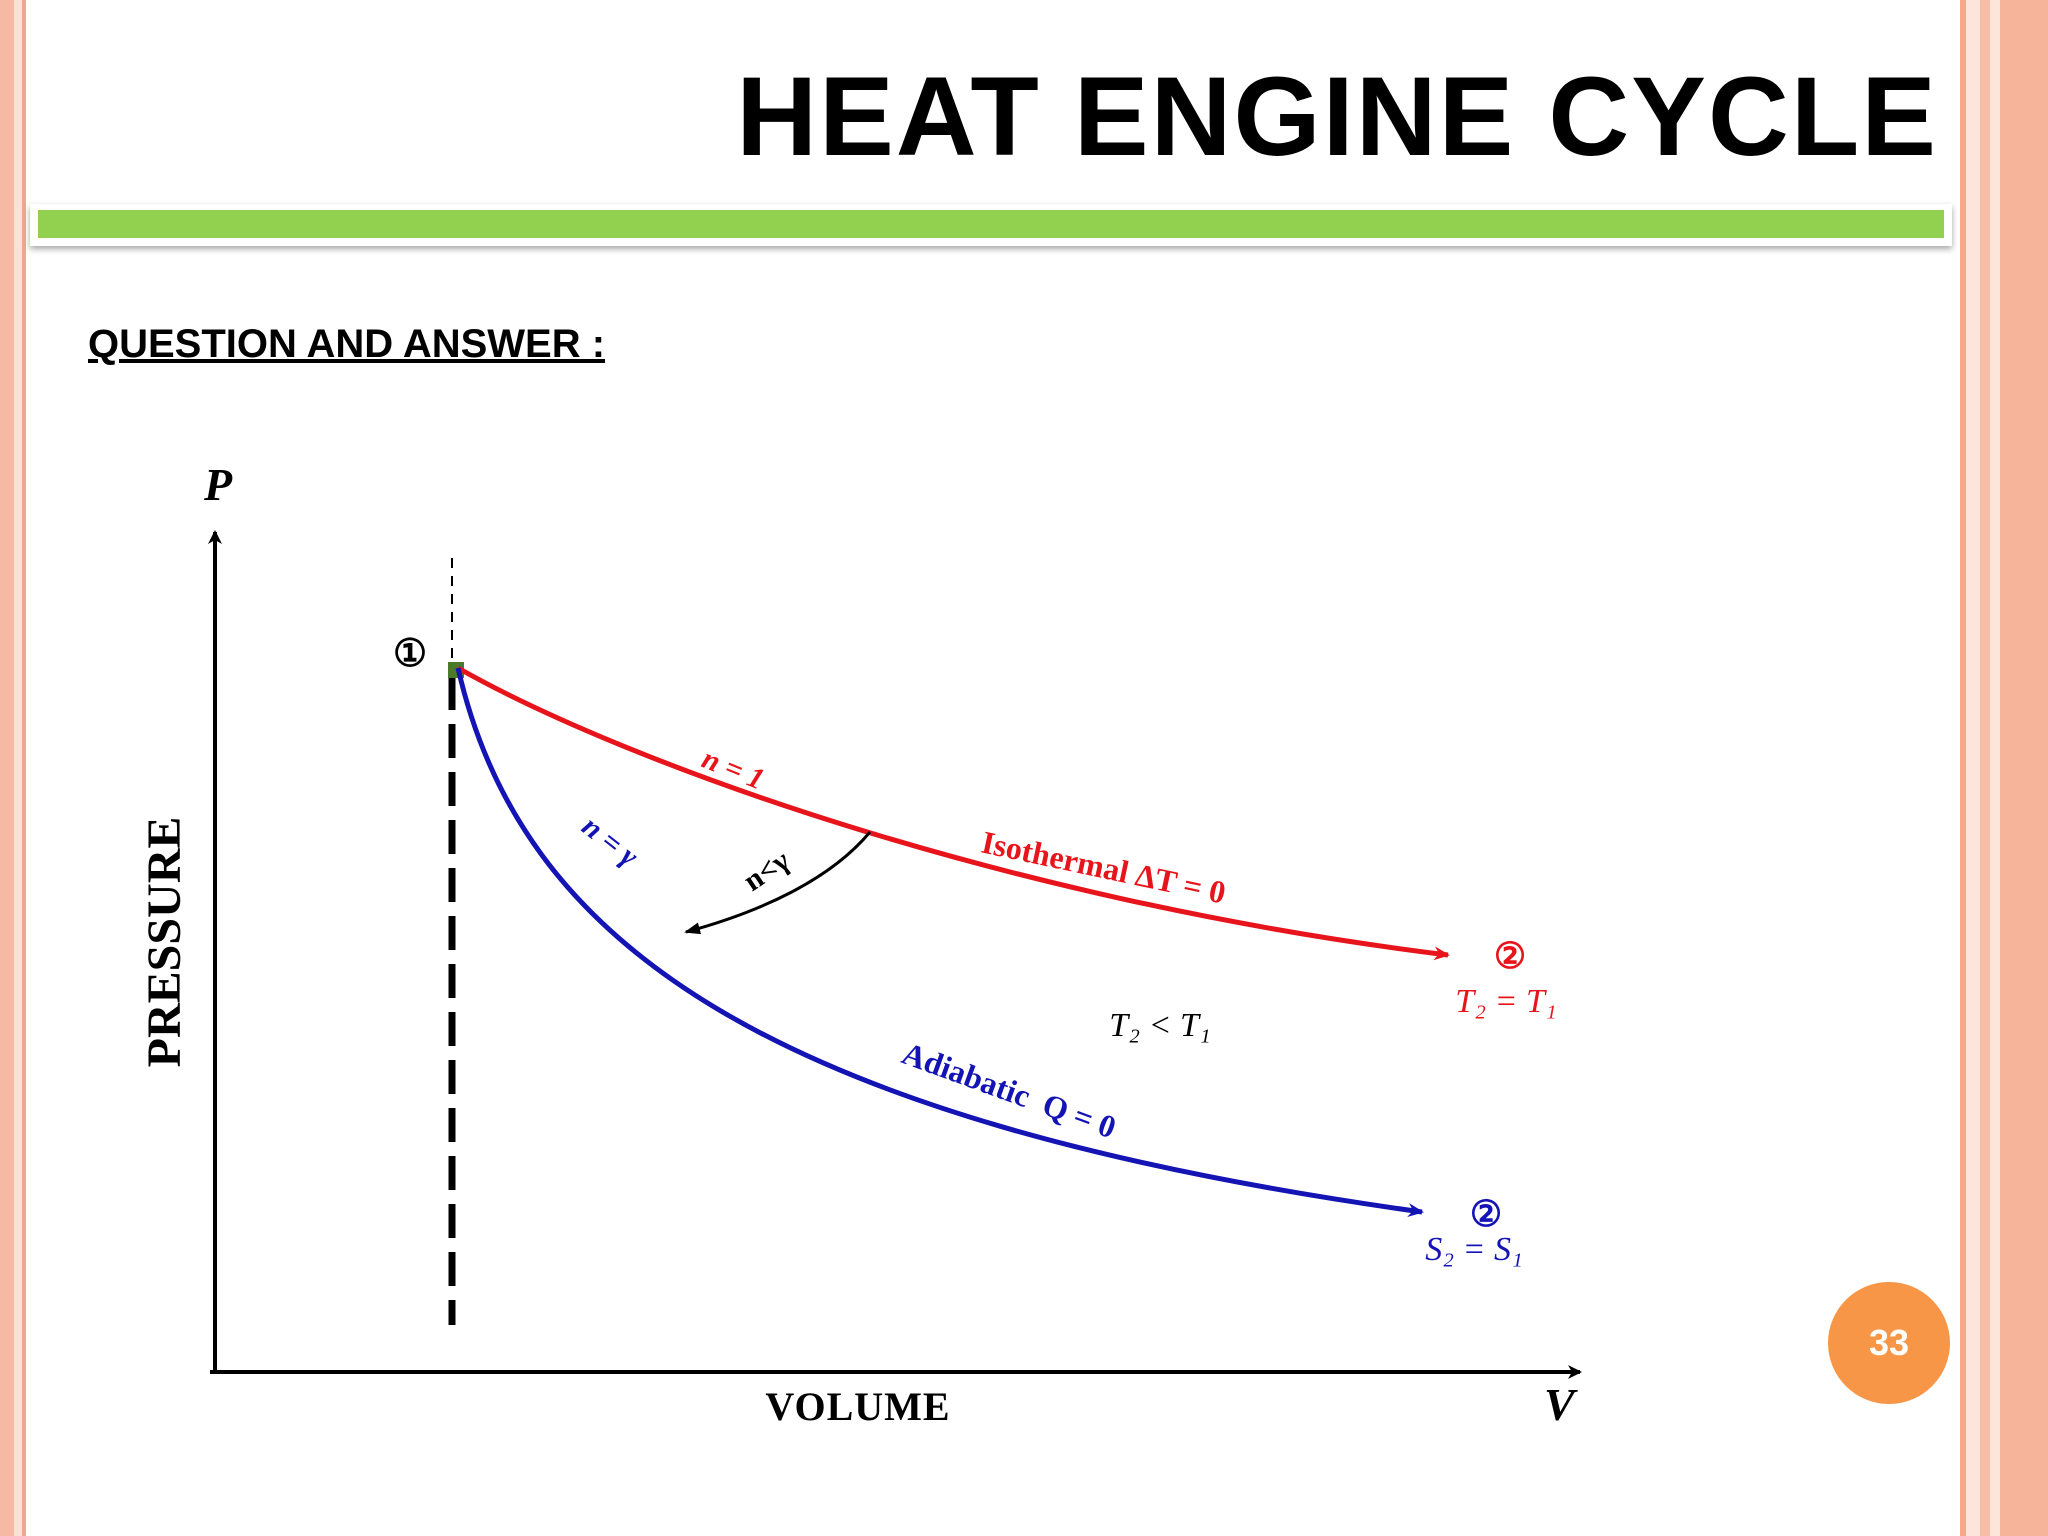 The width and height of the screenshot is (2048, 1536). Describe the element at coordinates (410, 654) in the screenshot. I see `start-point-label: ①` at that location.